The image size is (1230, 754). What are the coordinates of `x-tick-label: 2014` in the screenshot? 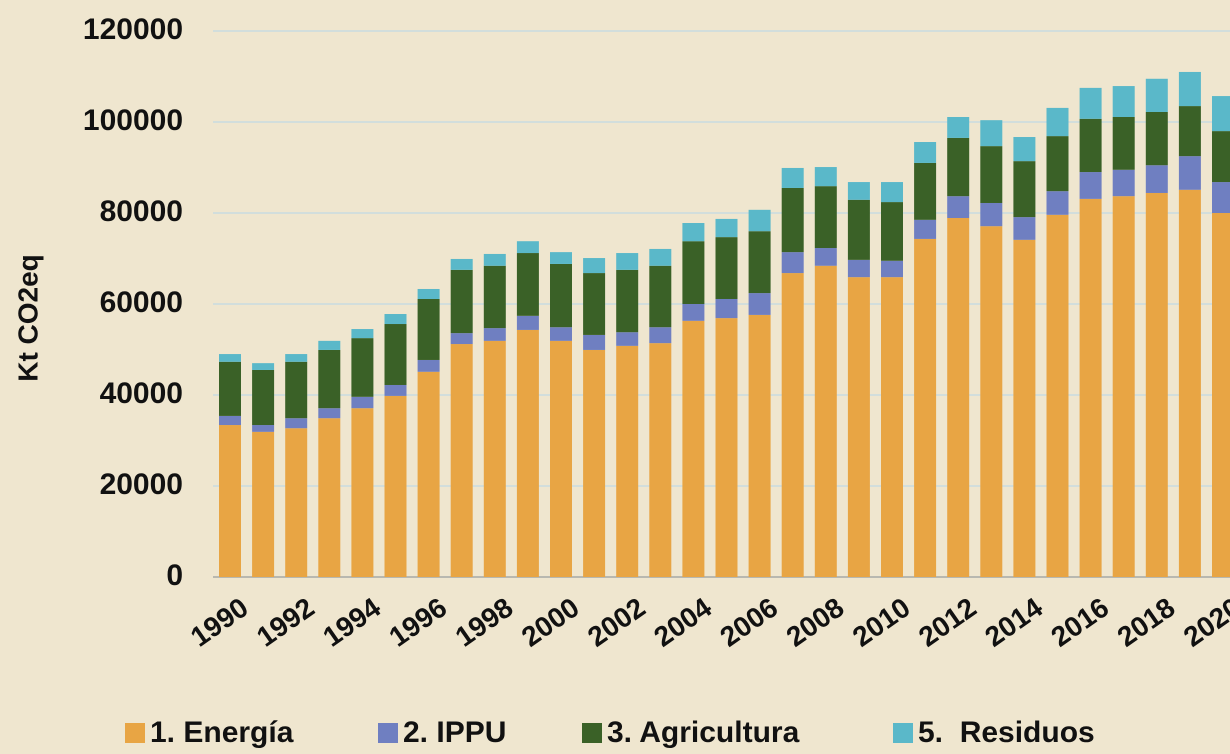 It's located at (1013, 621).